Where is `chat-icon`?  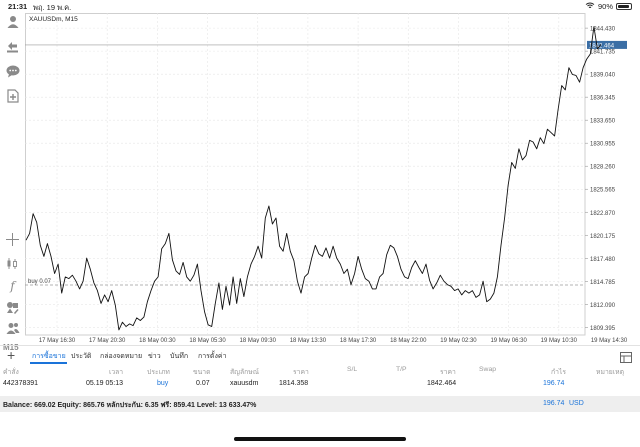
chat-icon is located at coordinates (12, 71).